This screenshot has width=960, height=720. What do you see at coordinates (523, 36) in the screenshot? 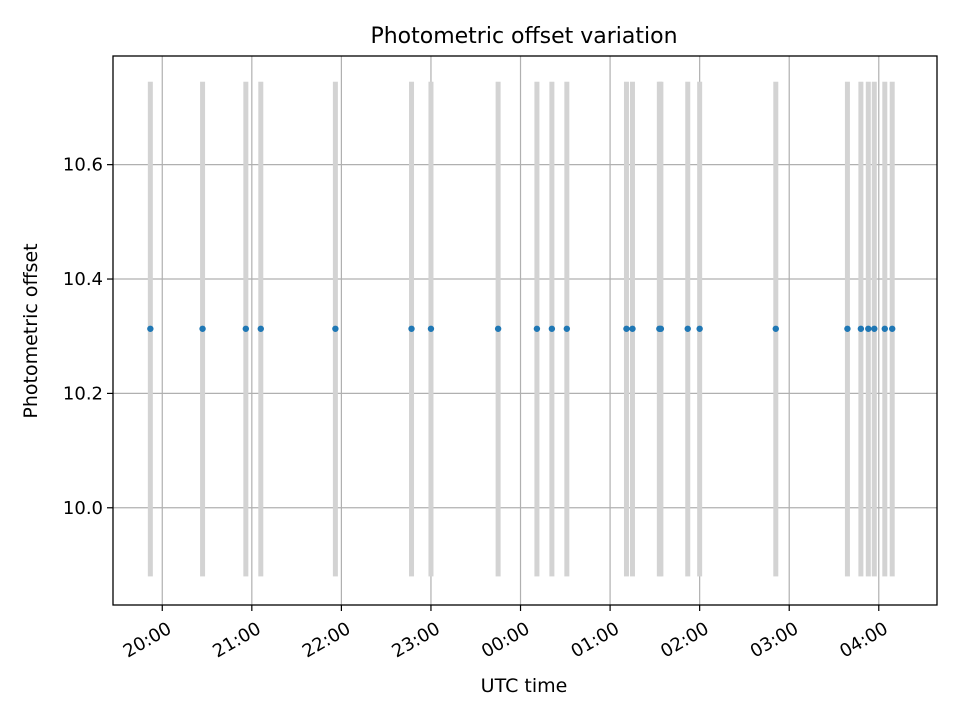
I see `chart-title: Photometric offset variation` at bounding box center [523, 36].